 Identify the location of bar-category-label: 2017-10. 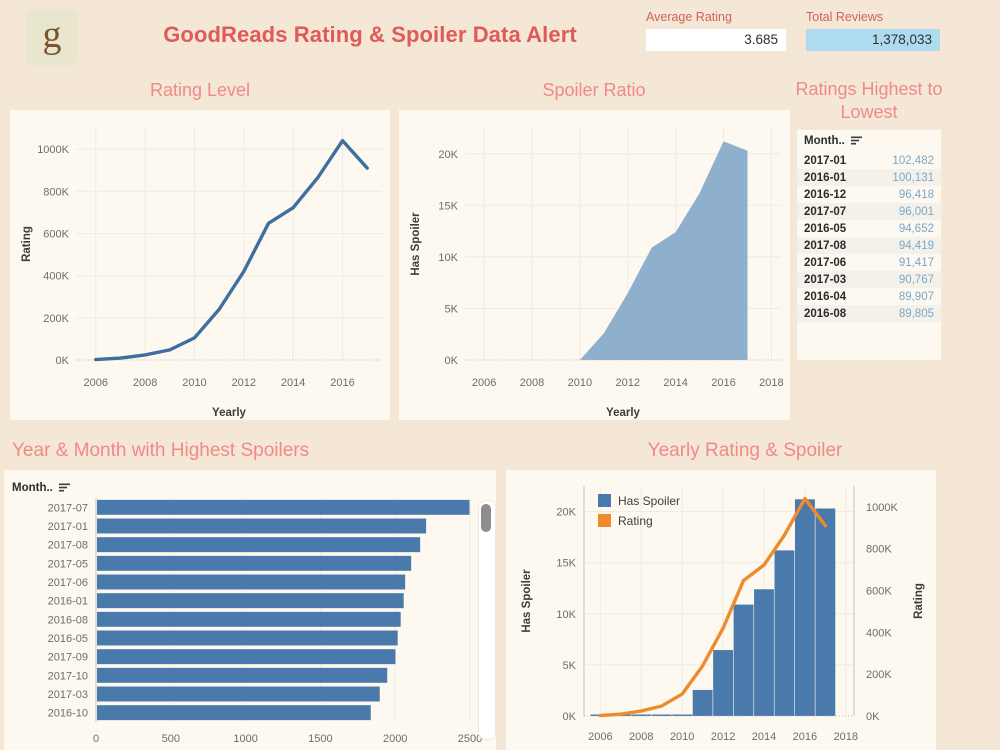
(68, 676).